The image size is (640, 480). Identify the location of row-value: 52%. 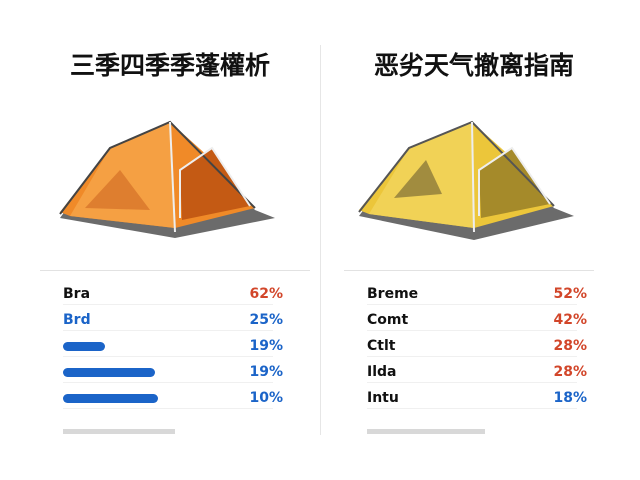
(570, 294).